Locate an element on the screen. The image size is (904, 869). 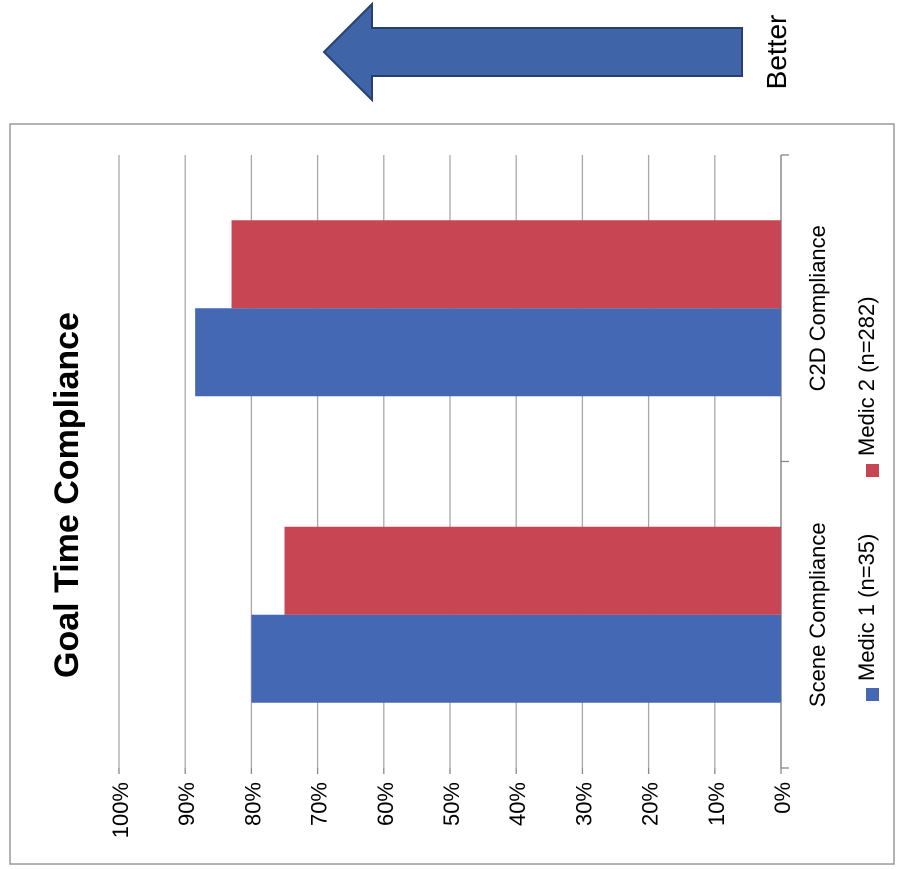
value-tick-label: 20% is located at coordinates (650, 804).